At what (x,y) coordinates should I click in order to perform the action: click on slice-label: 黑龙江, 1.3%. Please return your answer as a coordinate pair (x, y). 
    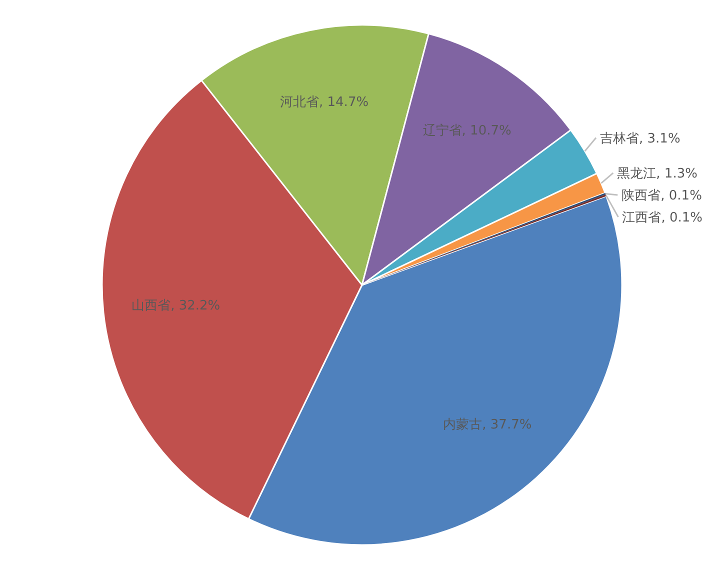
    Looking at the image, I should click on (657, 174).